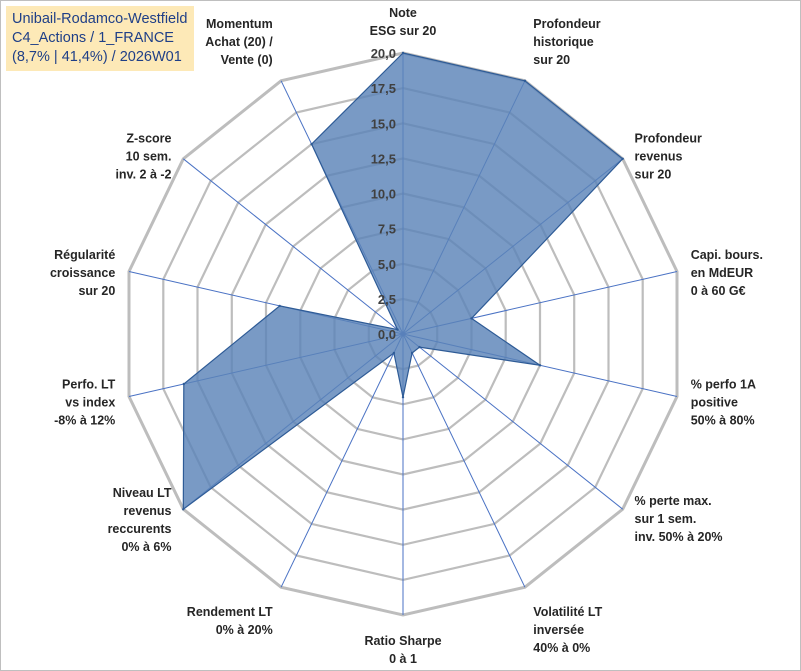 Image resolution: width=801 pixels, height=671 pixels. I want to click on axis-label-8: 0% à 20%, so click(244, 630).